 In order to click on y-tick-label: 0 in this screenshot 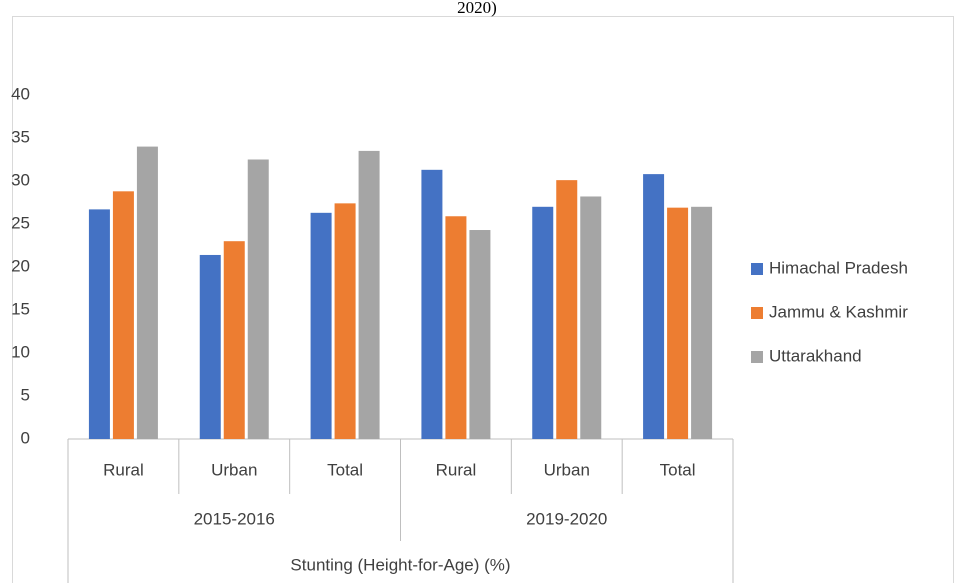, I will do `click(25, 437)`.